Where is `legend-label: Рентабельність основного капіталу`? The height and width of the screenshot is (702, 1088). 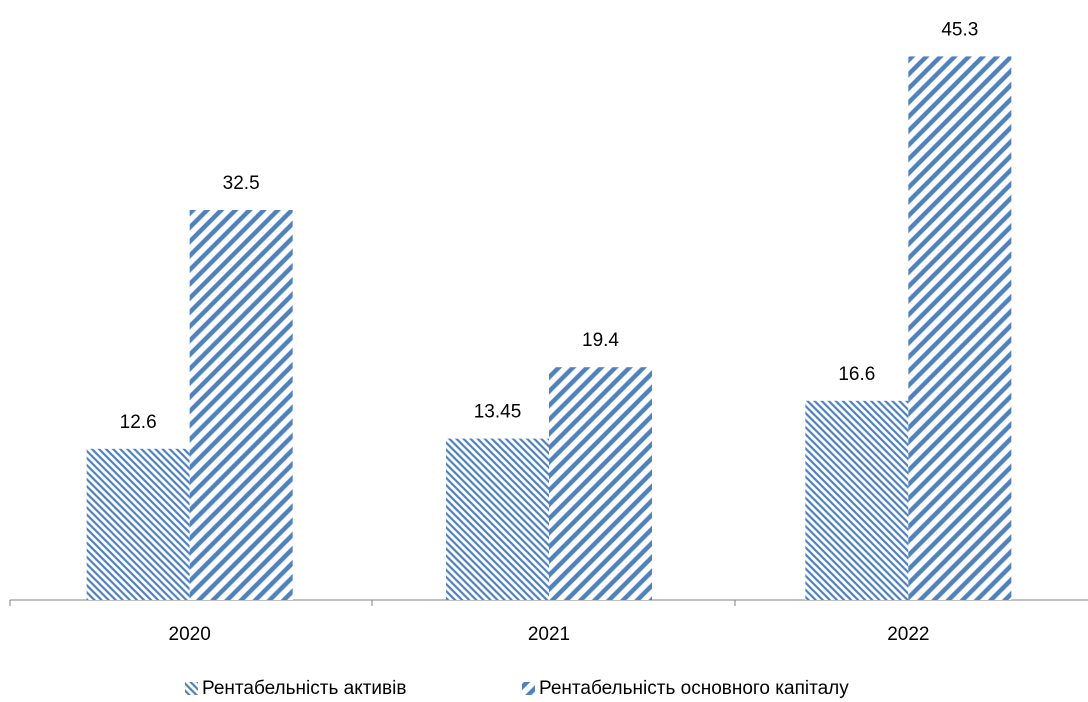 legend-label: Рентабельність основного капіталу is located at coordinates (694, 688).